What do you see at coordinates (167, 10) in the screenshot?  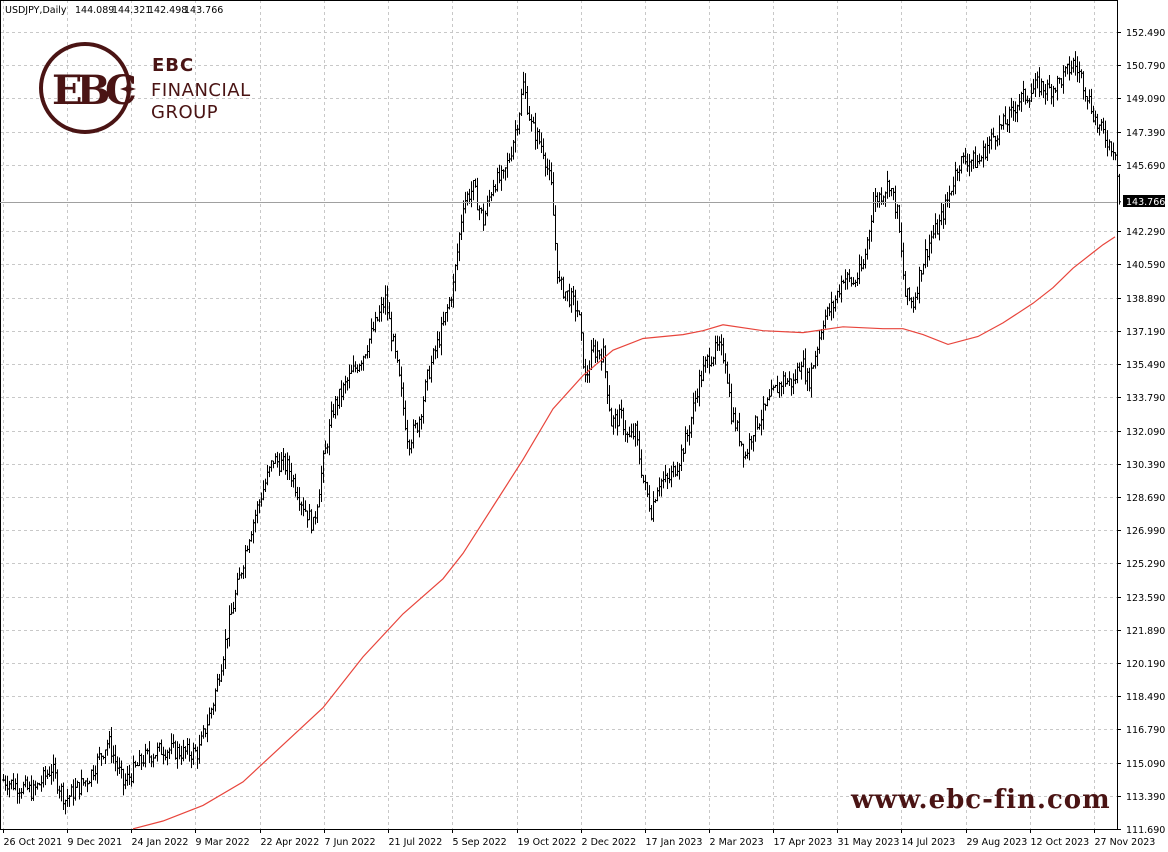 I see `chart-low: 142.498` at bounding box center [167, 10].